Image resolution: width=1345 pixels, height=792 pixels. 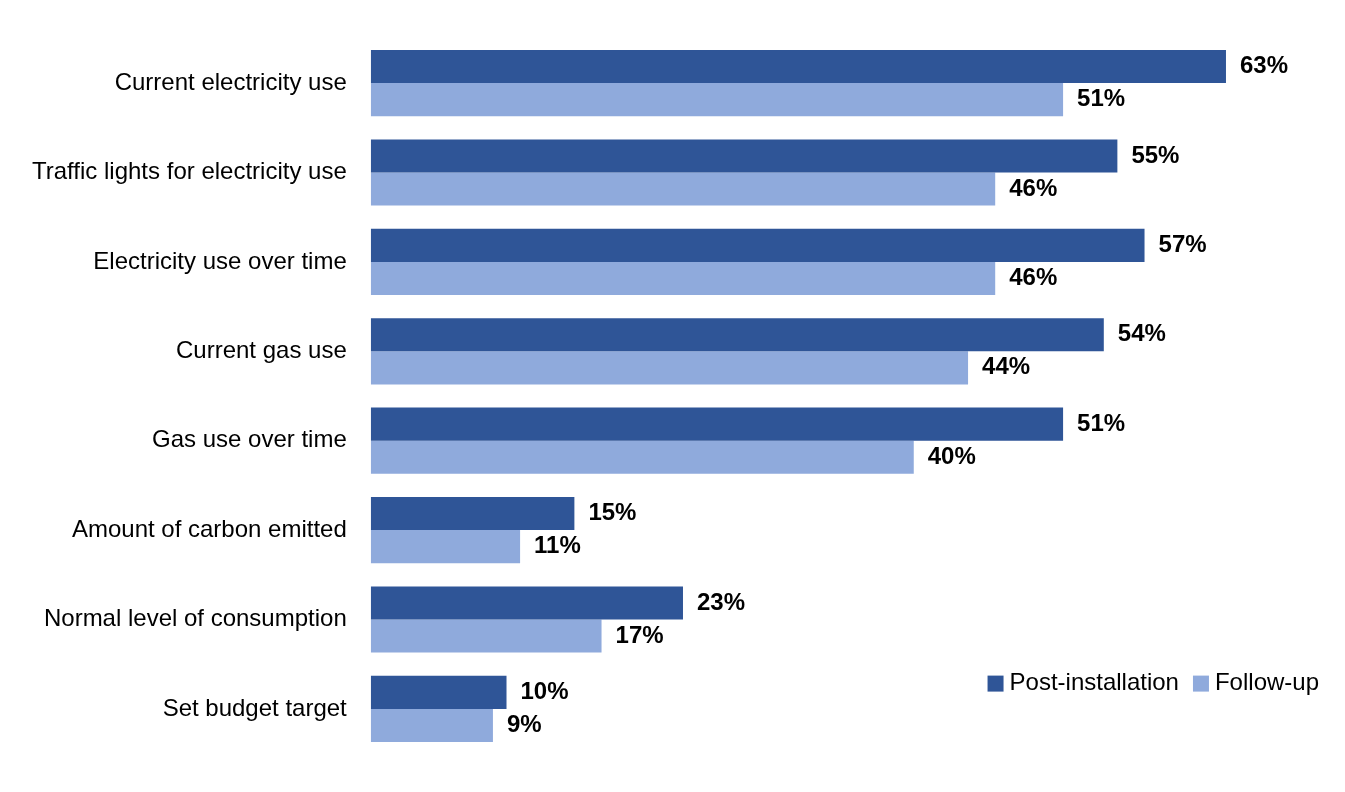 What do you see at coordinates (1094, 682) in the screenshot?
I see `legend-label: Post-installation` at bounding box center [1094, 682].